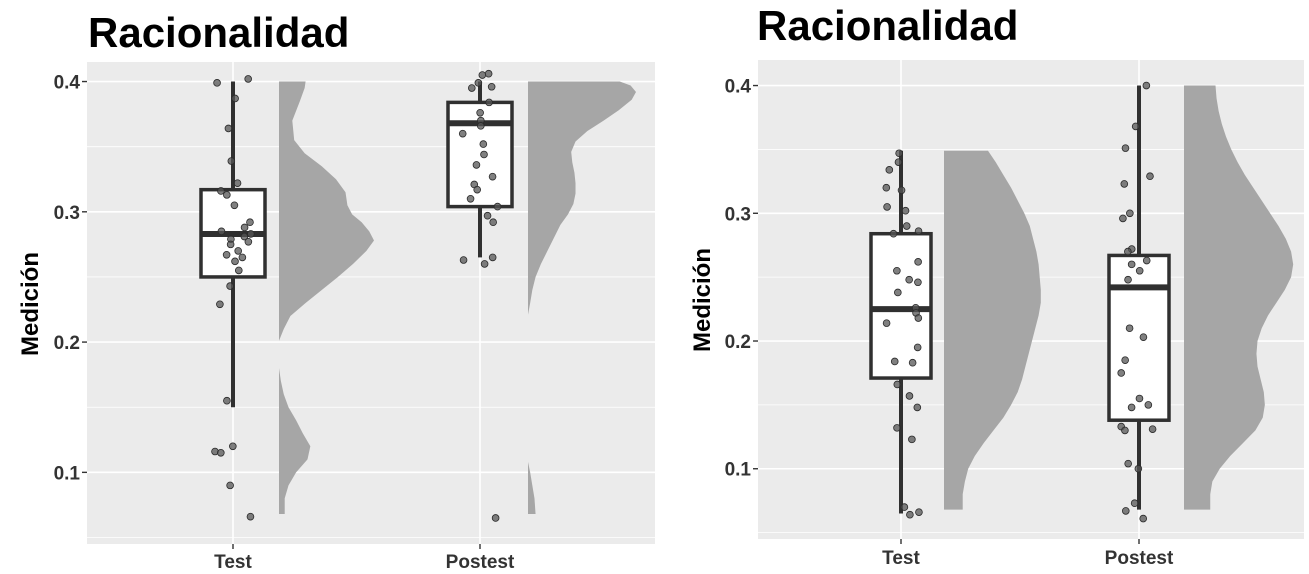  I want to click on x-tick-label: Postest, so click(480, 562).